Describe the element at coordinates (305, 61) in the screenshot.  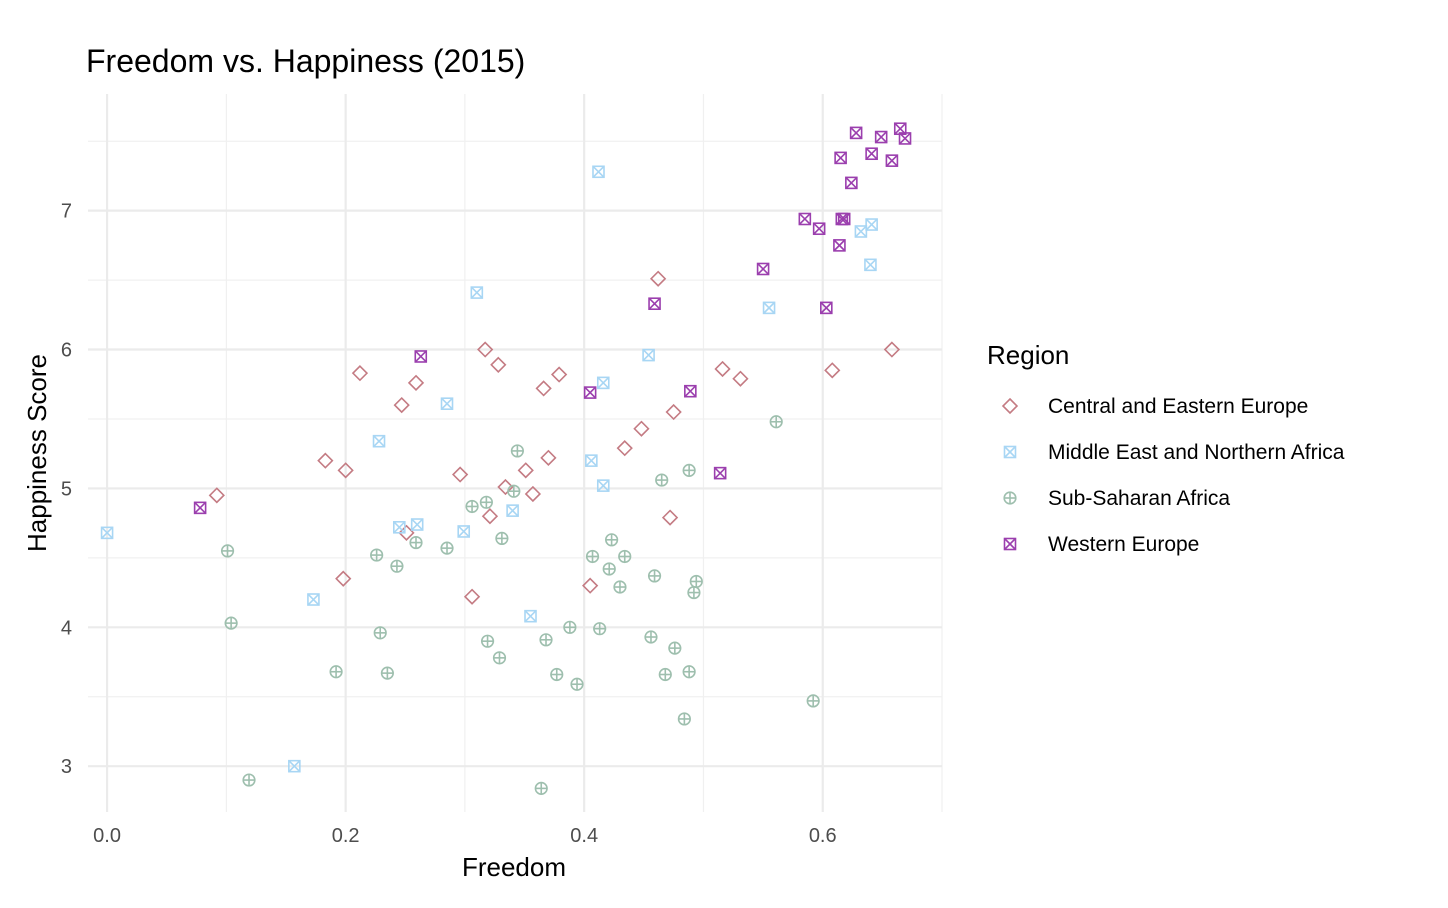
I see `chart-title: Freedom vs. Happiness (2015)` at that location.